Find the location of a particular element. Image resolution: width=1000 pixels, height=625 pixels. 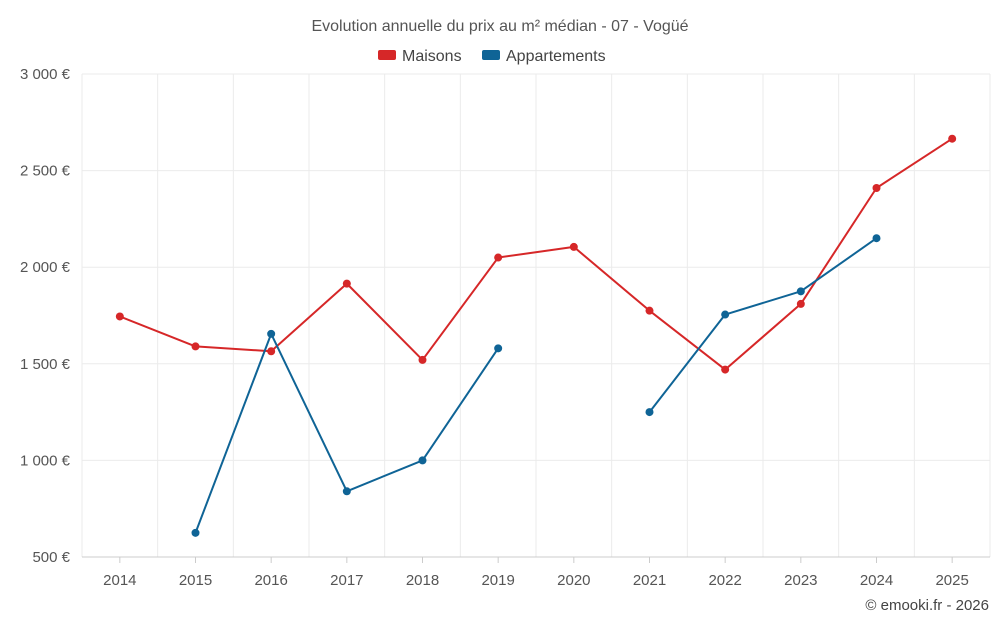

x-tick-label: 2023 is located at coordinates (800, 580).